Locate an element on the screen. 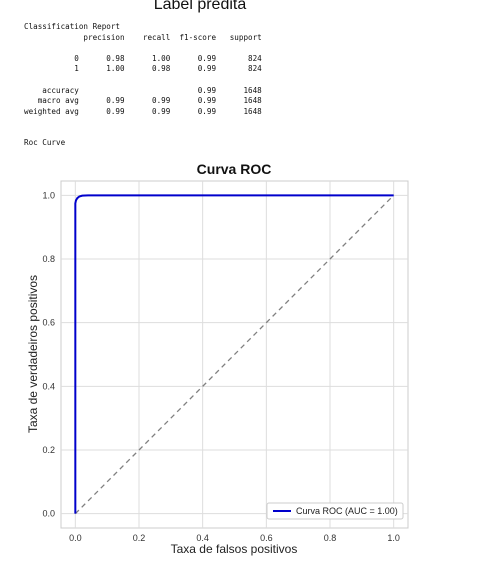 This screenshot has height=567, width=478. y-tick-label: 1.0 is located at coordinates (48, 195).